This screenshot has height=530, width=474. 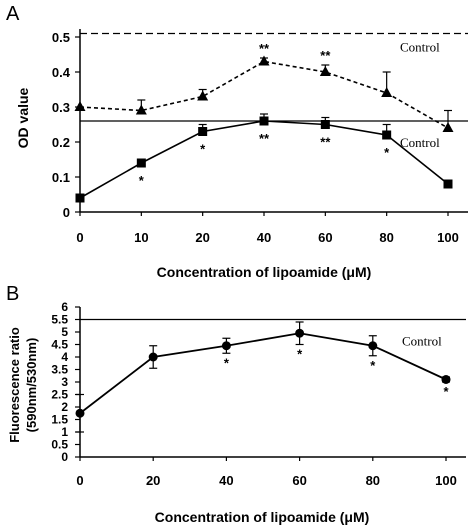 What do you see at coordinates (79, 480) in the screenshot?
I see `panel-b-x-tick-label: 0` at bounding box center [79, 480].